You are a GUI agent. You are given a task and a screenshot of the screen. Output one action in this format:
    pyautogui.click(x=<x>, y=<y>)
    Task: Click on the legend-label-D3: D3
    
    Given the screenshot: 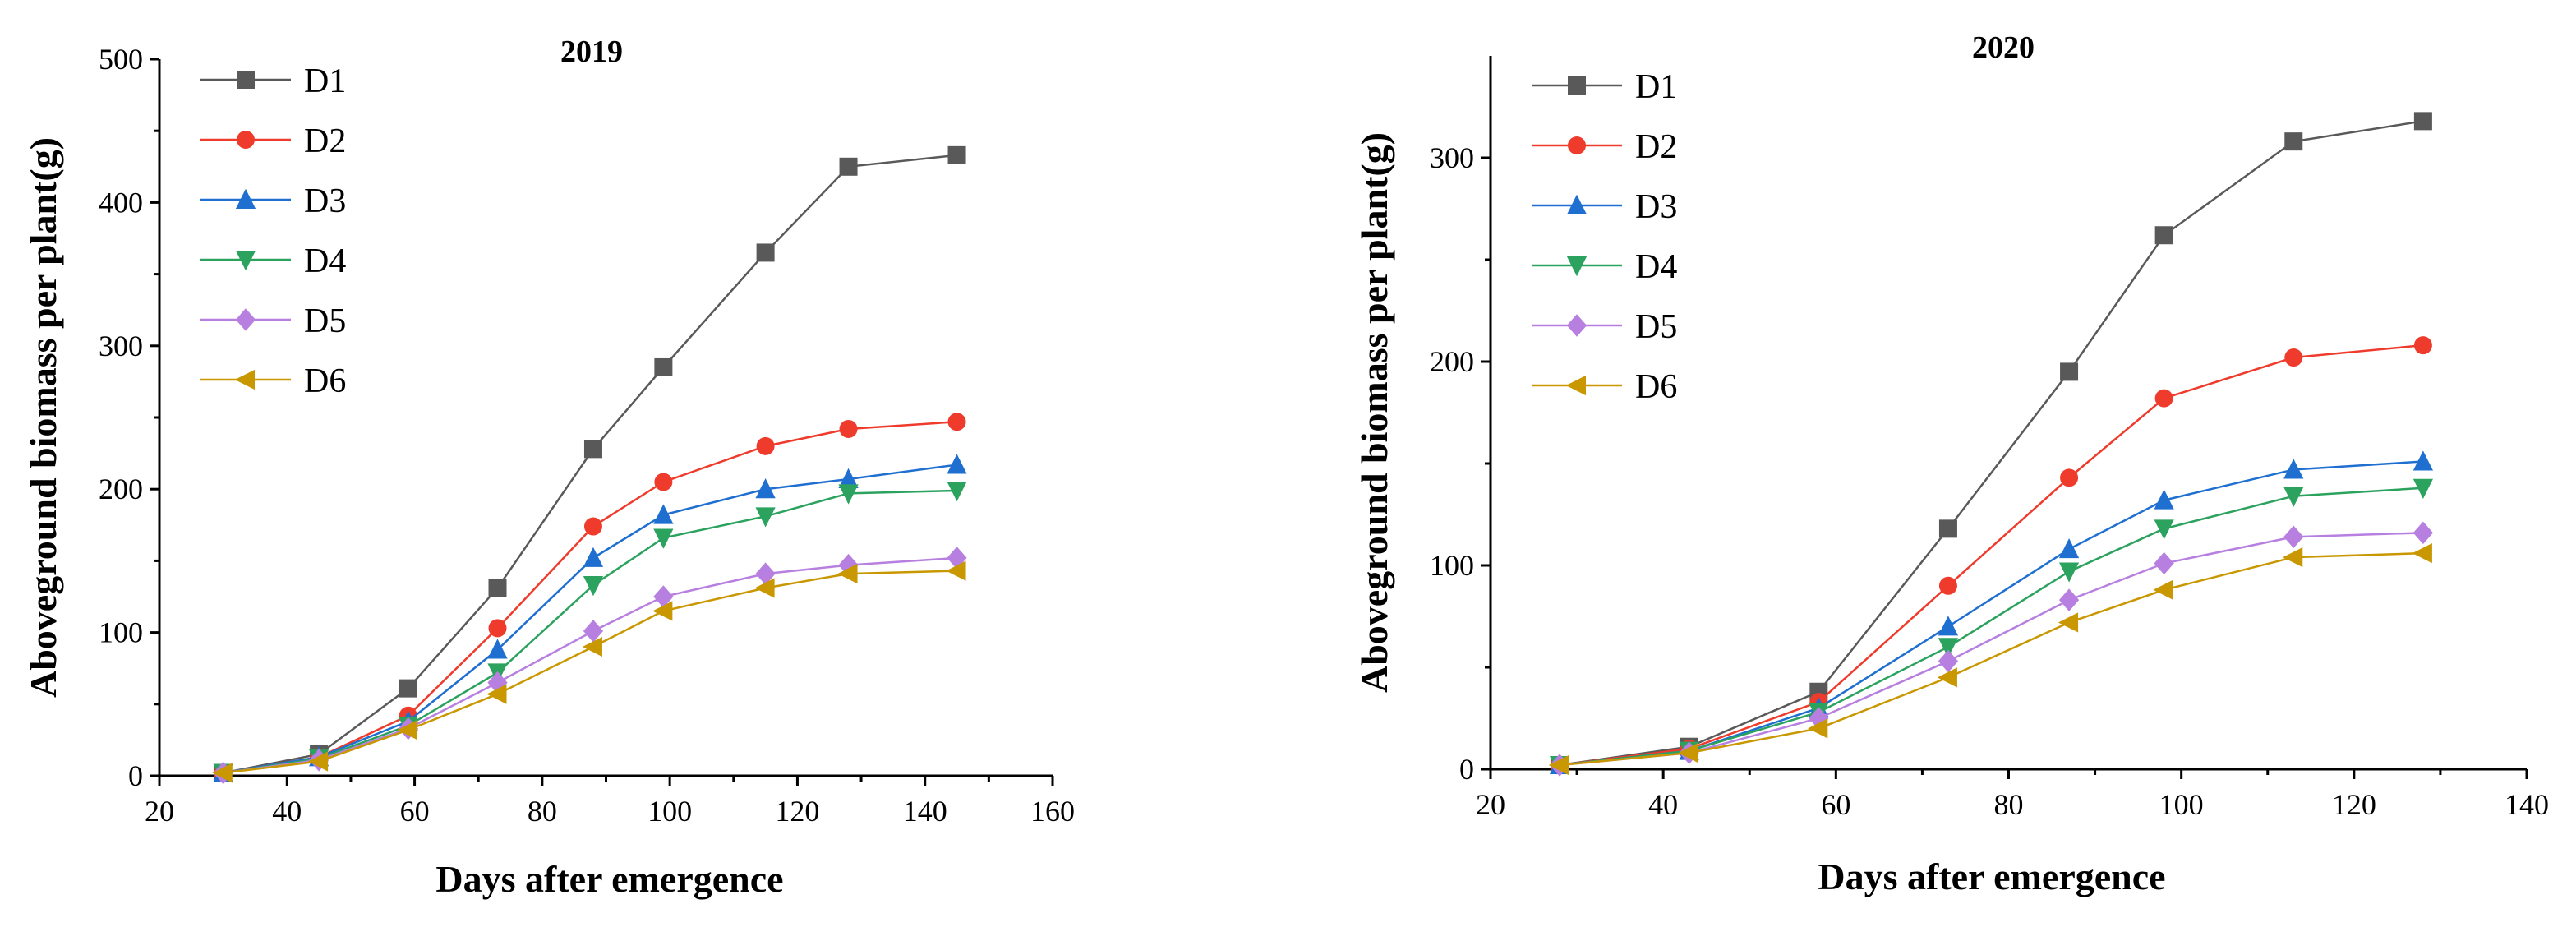 What is the action you would take?
    pyautogui.click(x=1656, y=207)
    